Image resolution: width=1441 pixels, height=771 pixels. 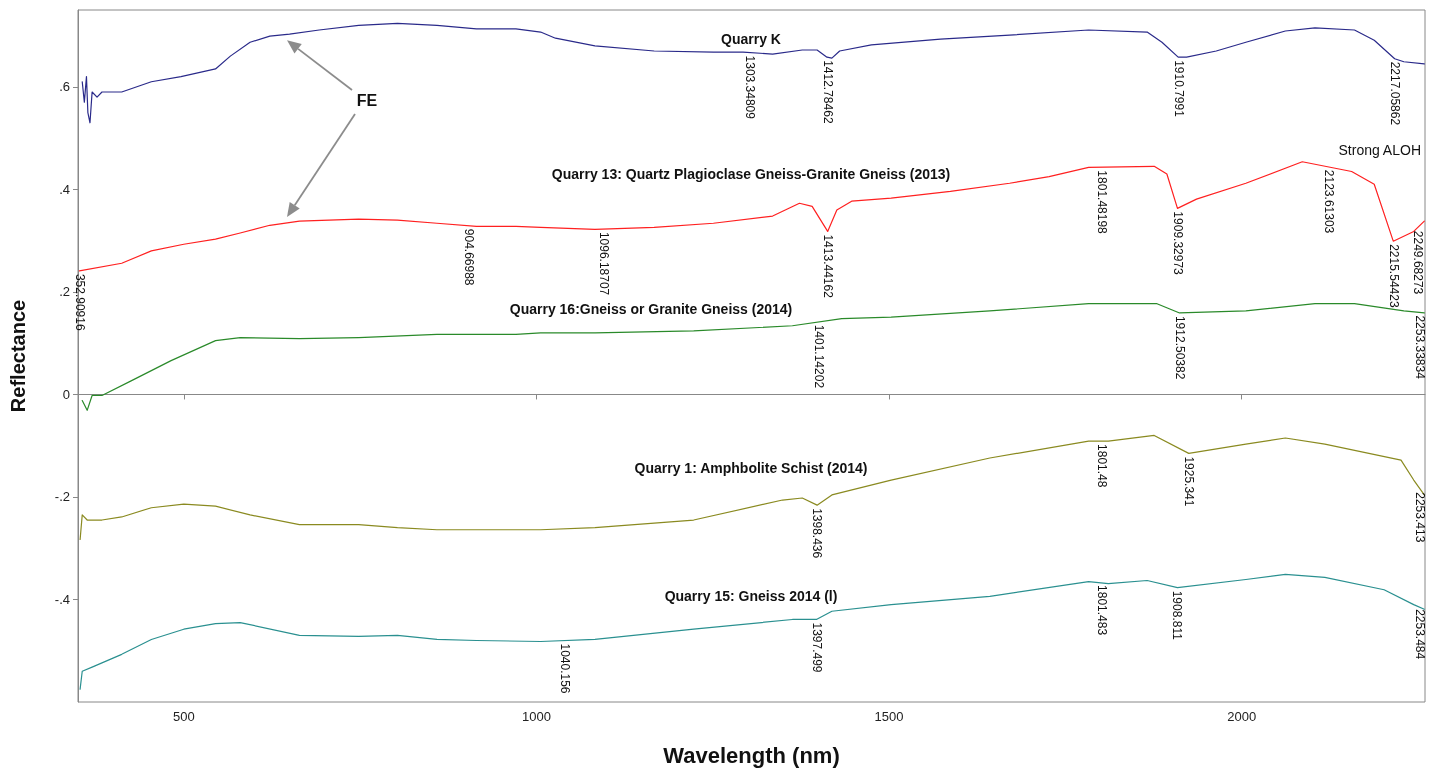 I want to click on annotation: 2249.68273, so click(x=1417, y=262).